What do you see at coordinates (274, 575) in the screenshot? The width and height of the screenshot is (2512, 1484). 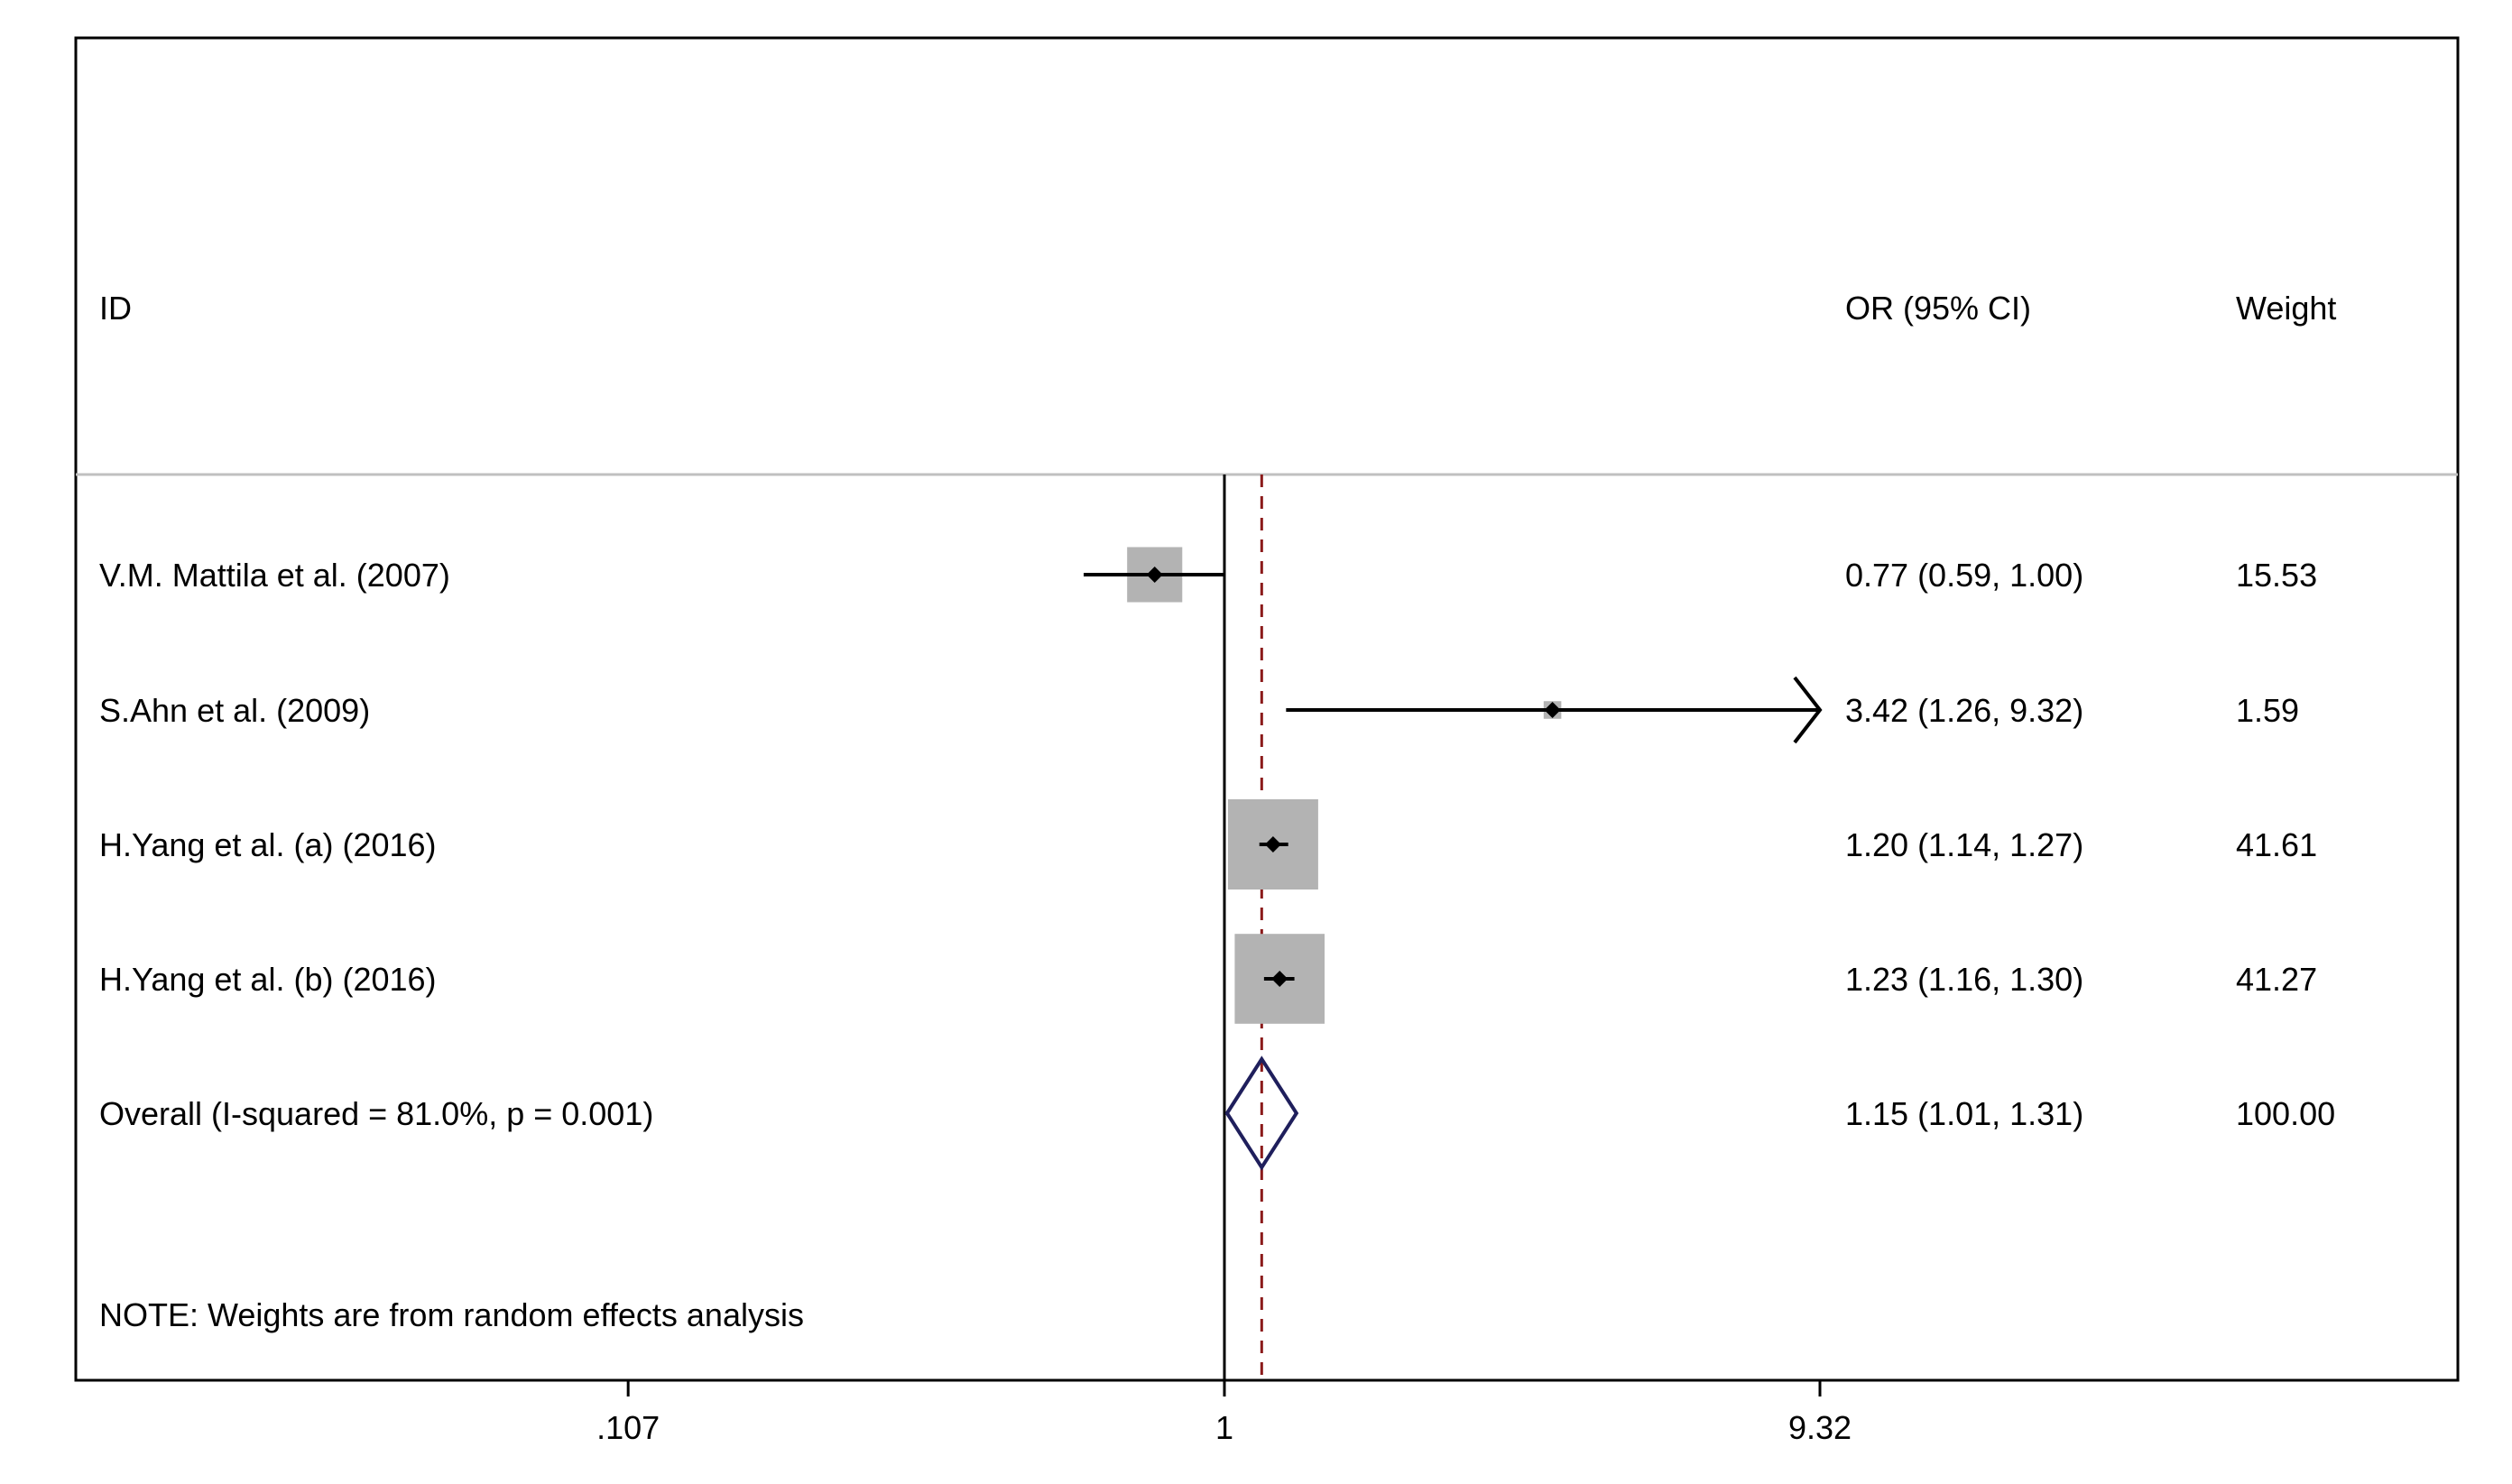 I see `study-label: V.M. Mattila et al. (2007)` at bounding box center [274, 575].